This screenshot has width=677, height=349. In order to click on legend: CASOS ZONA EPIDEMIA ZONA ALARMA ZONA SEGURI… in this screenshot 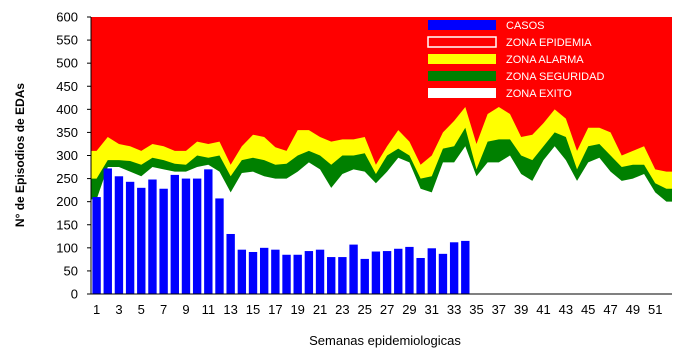, I will do `click(515, 60)`.